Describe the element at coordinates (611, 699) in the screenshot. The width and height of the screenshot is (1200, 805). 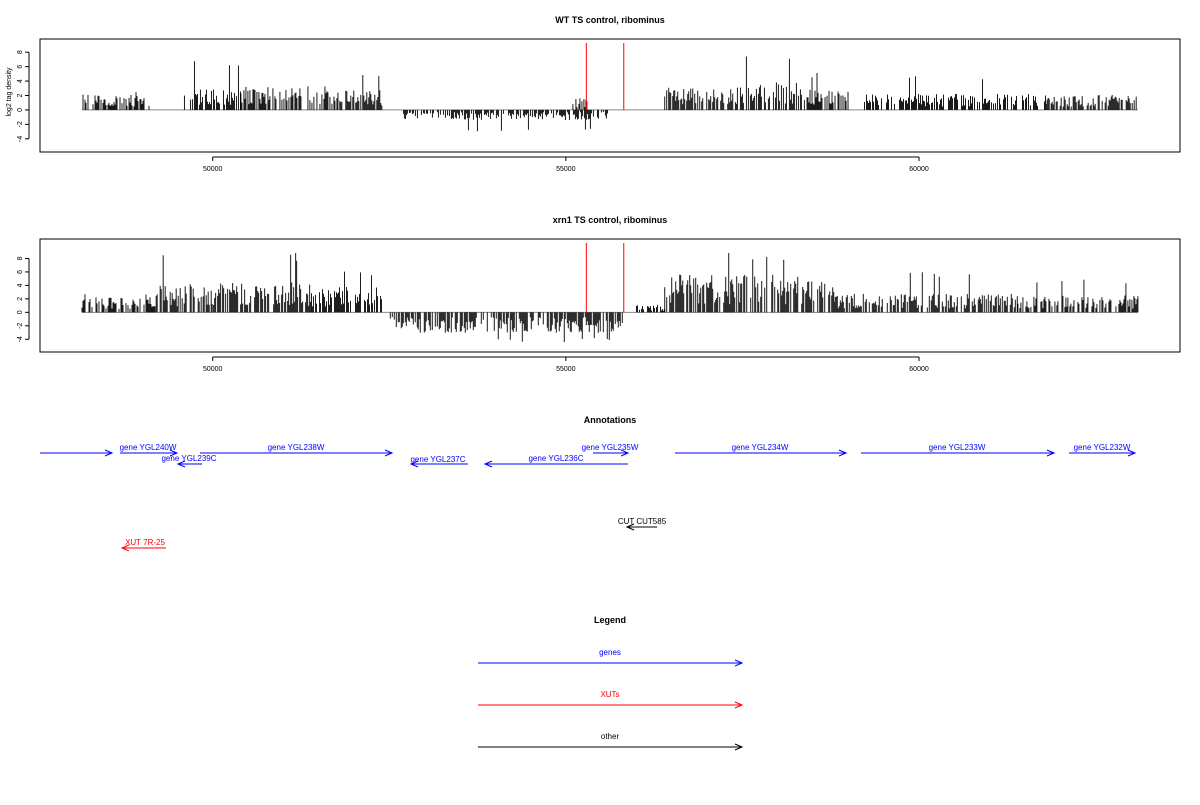
I see `legend-item-xuts: XUTs` at that location.